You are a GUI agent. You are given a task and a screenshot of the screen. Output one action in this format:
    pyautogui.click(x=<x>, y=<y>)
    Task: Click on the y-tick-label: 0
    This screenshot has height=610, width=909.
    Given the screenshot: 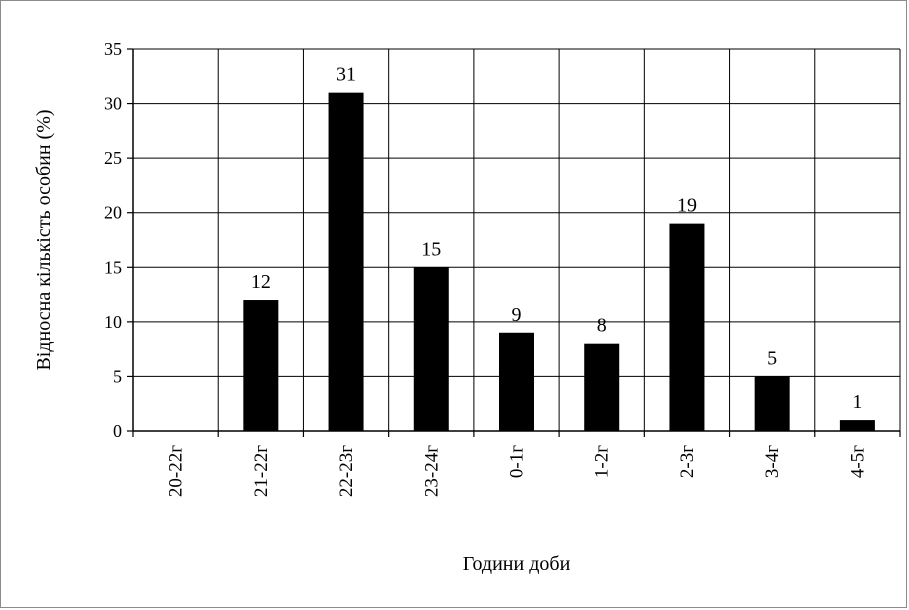 What is the action you would take?
    pyautogui.click(x=117, y=431)
    